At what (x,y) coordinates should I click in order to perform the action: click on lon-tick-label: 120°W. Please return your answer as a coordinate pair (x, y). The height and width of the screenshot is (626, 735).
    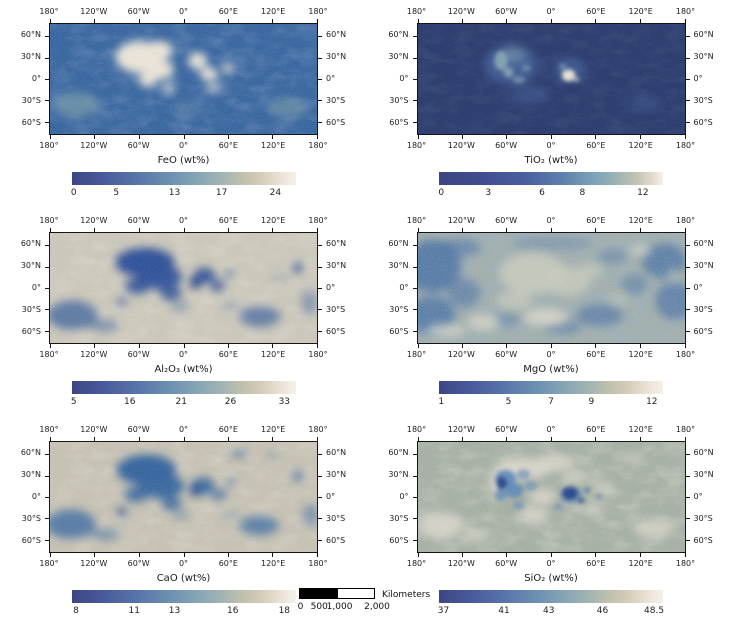
    Looking at the image, I should click on (461, 11).